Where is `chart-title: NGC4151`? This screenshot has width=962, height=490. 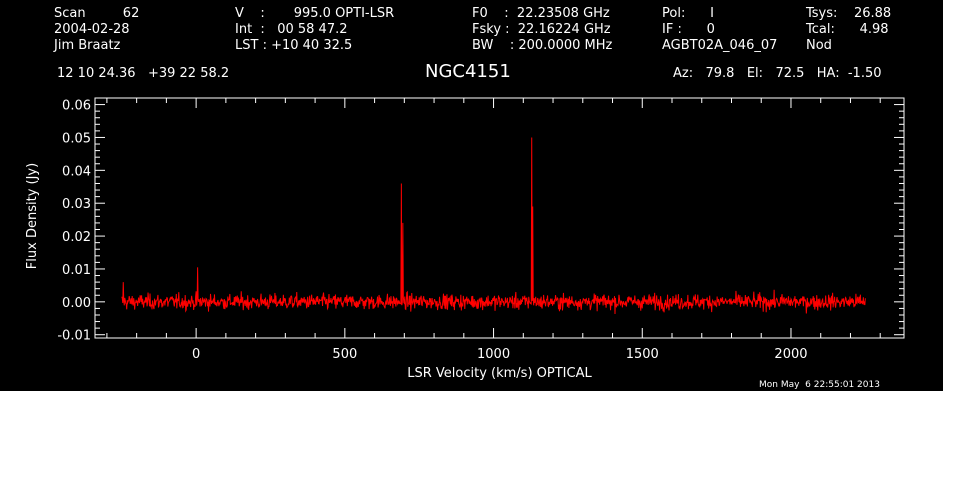
chart-title: NGC4151 is located at coordinates (468, 71).